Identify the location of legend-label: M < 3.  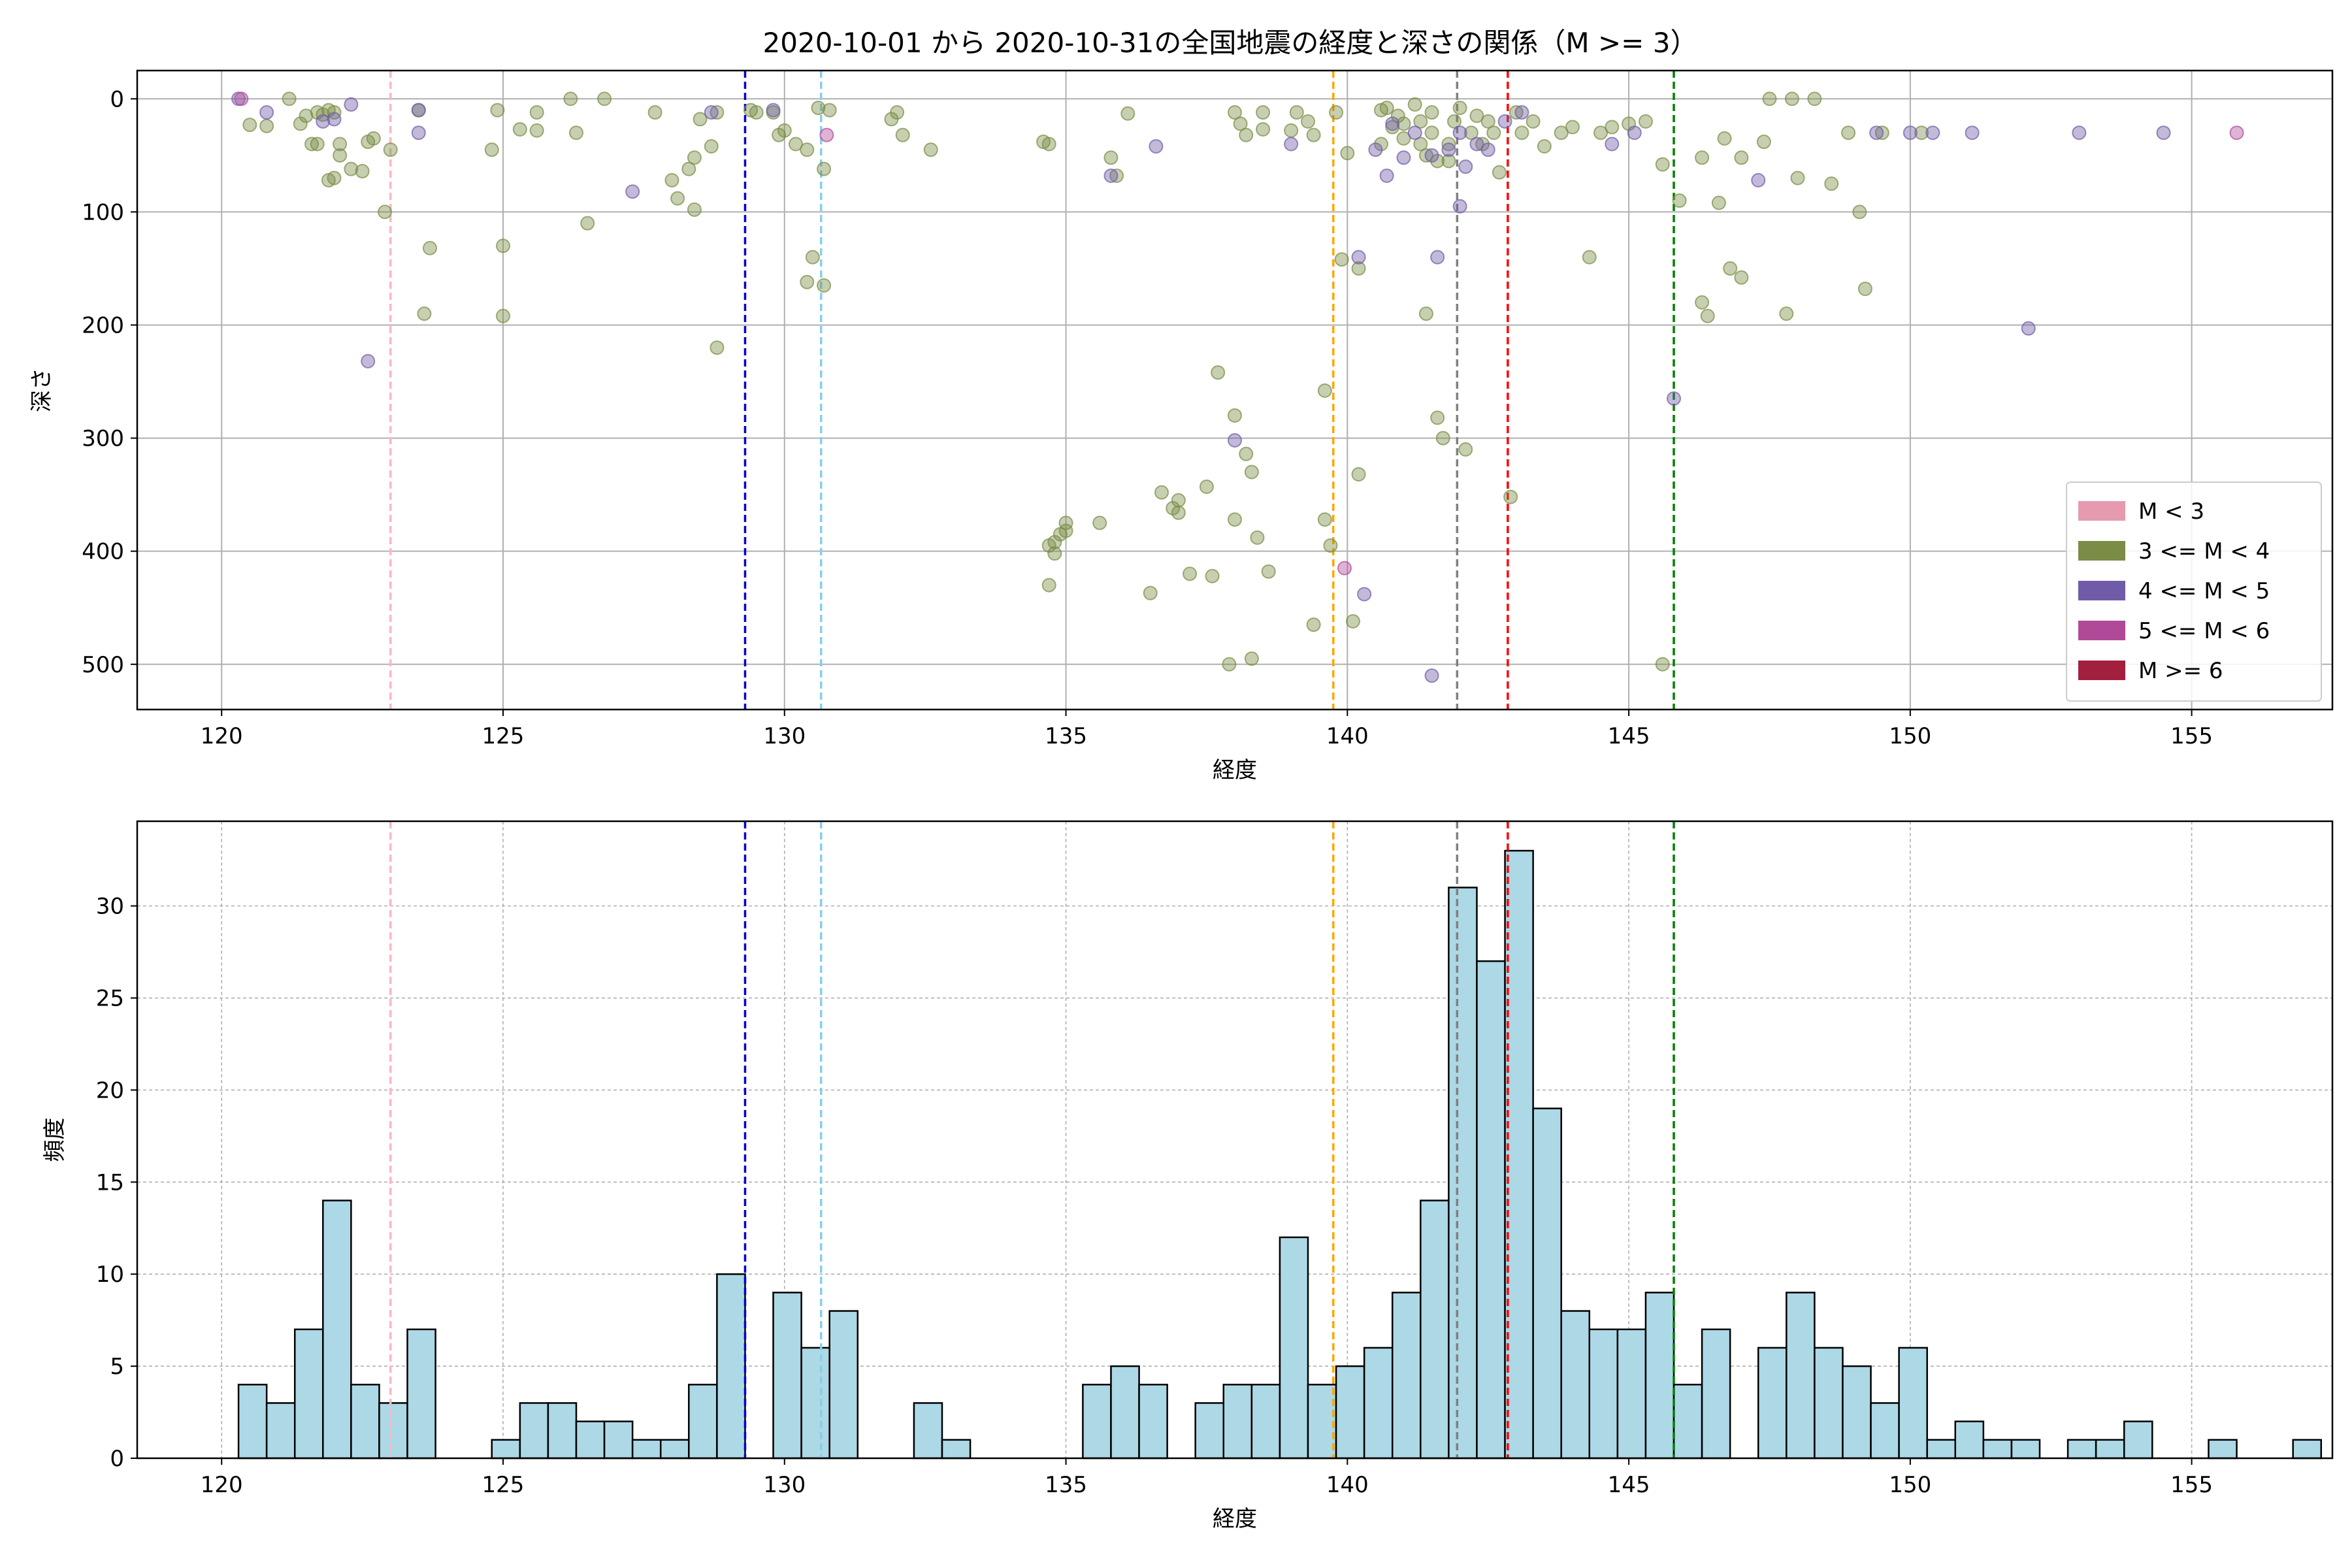
(2171, 511).